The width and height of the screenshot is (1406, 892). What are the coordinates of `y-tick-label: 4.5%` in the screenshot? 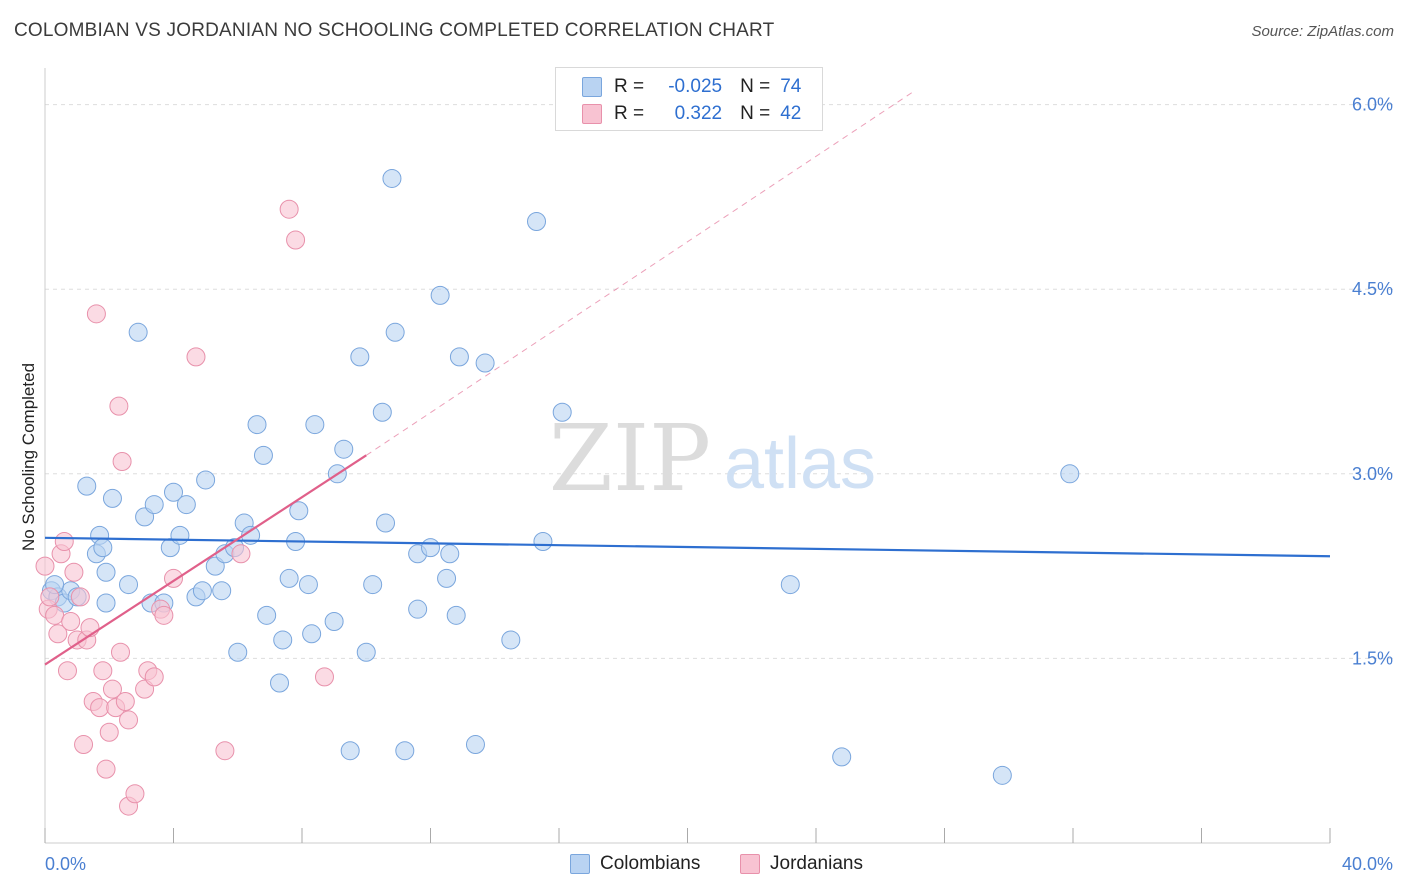 It's located at (1372, 289).